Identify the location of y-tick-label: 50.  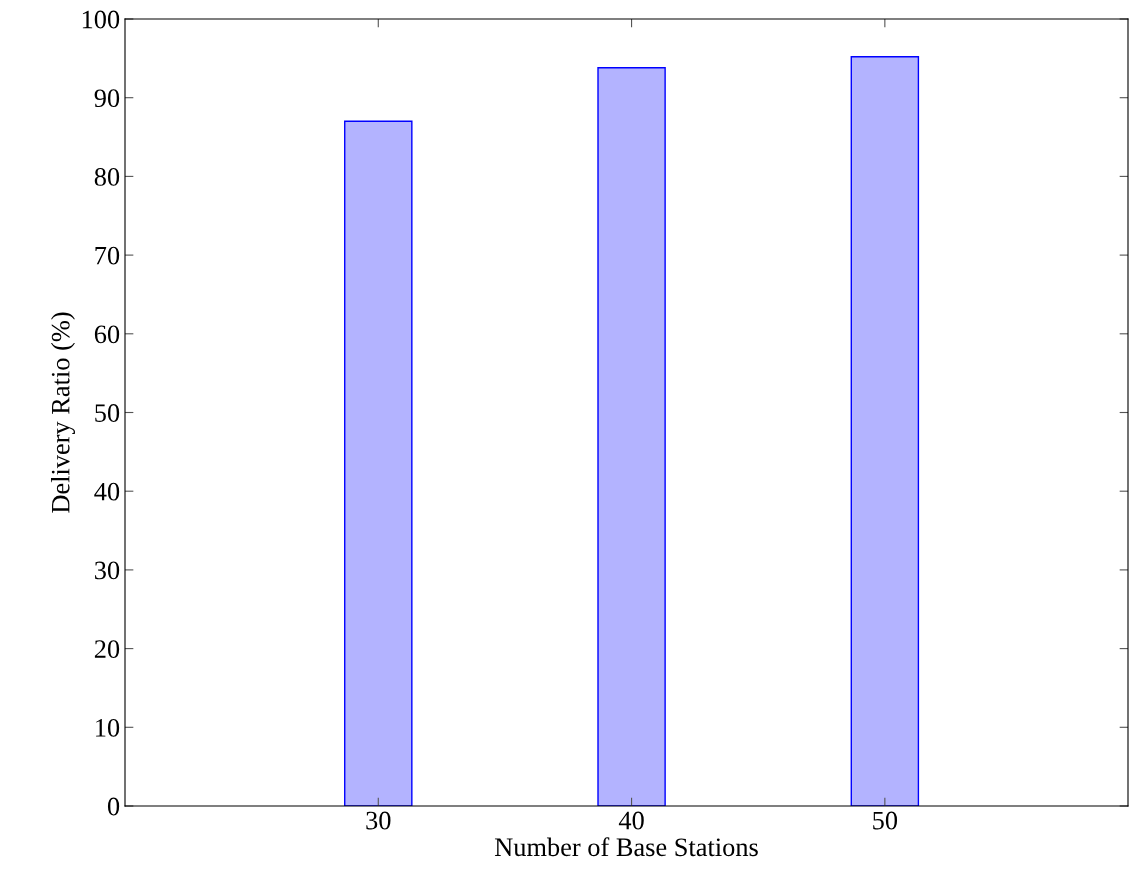
(107, 413).